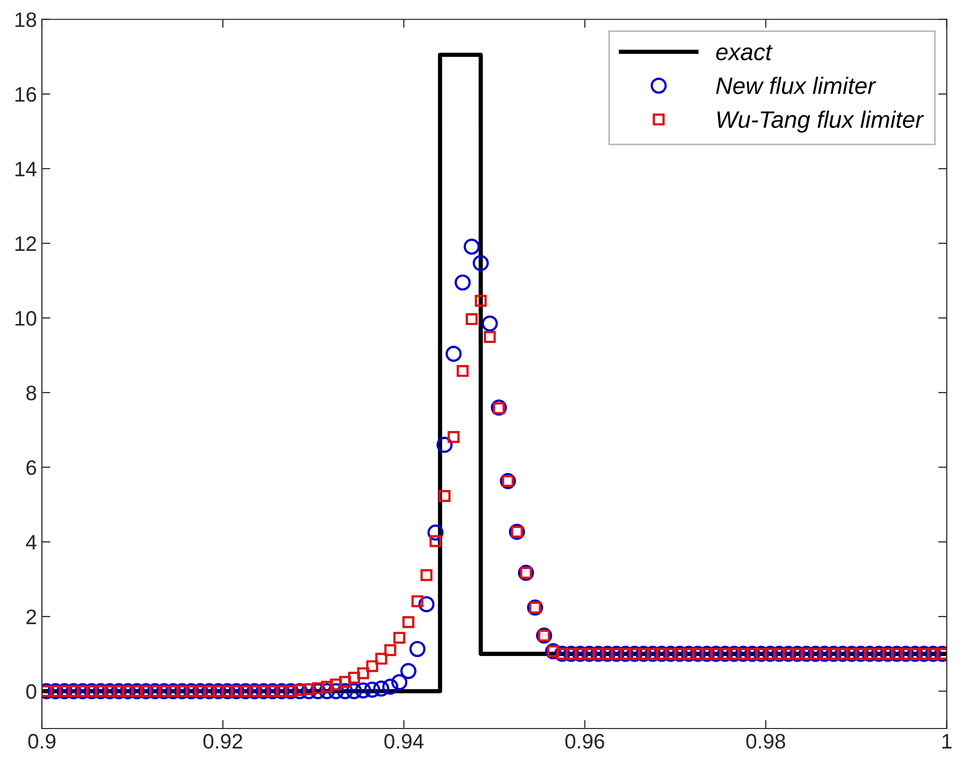 This screenshot has height=775, width=975. What do you see at coordinates (947, 741) in the screenshot?
I see `x-tick-label: 1` at bounding box center [947, 741].